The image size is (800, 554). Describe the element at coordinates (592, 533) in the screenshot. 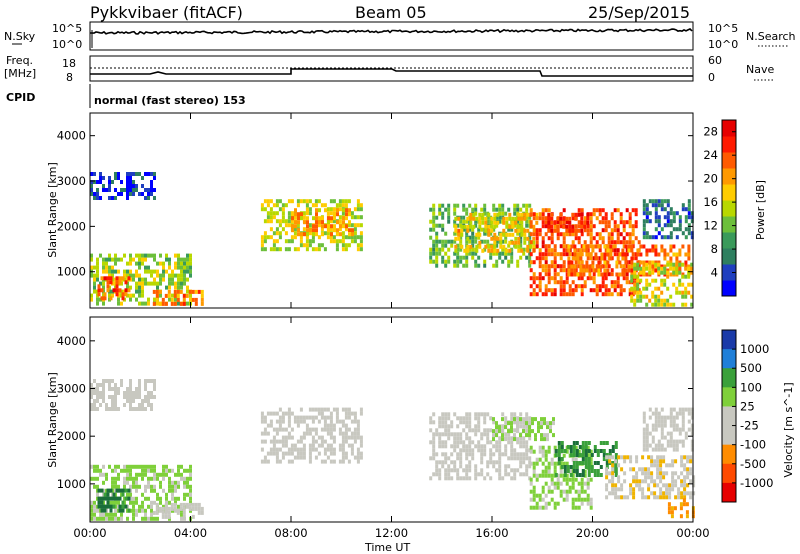

I see `x-tick-label: 20:00` at that location.